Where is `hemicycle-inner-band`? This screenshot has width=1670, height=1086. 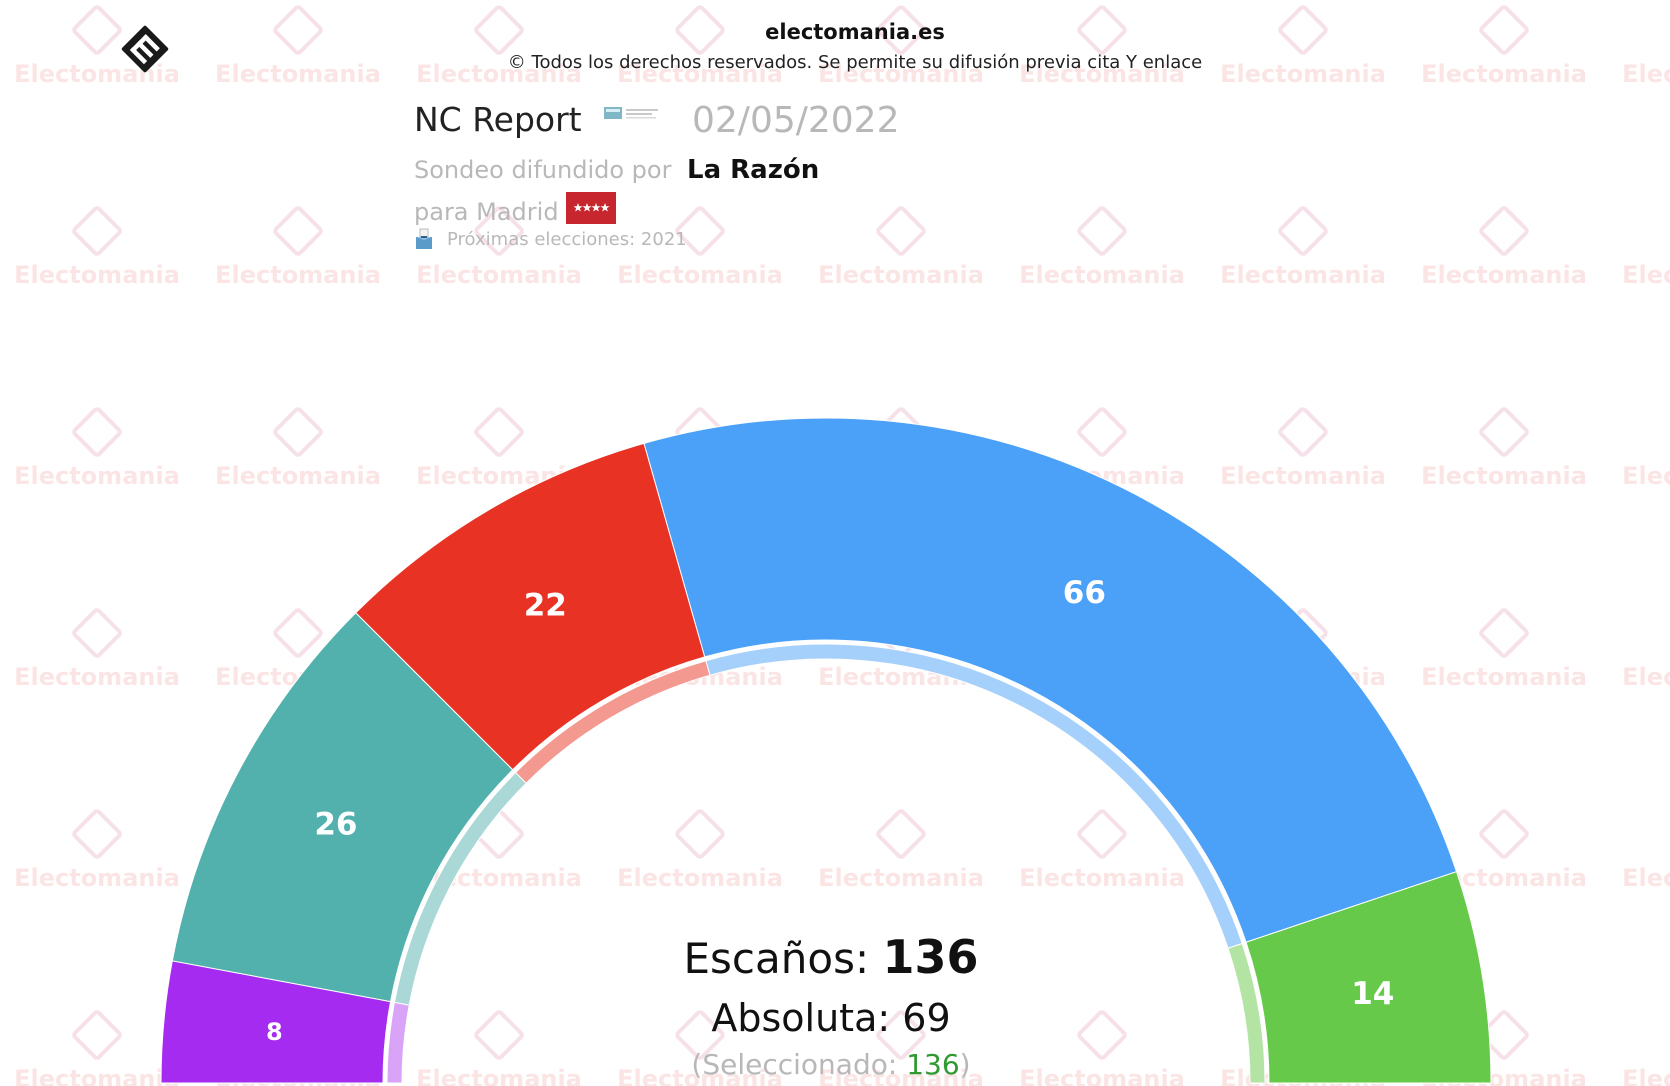
hemicycle-inner-band is located at coordinates (1246, 1013).